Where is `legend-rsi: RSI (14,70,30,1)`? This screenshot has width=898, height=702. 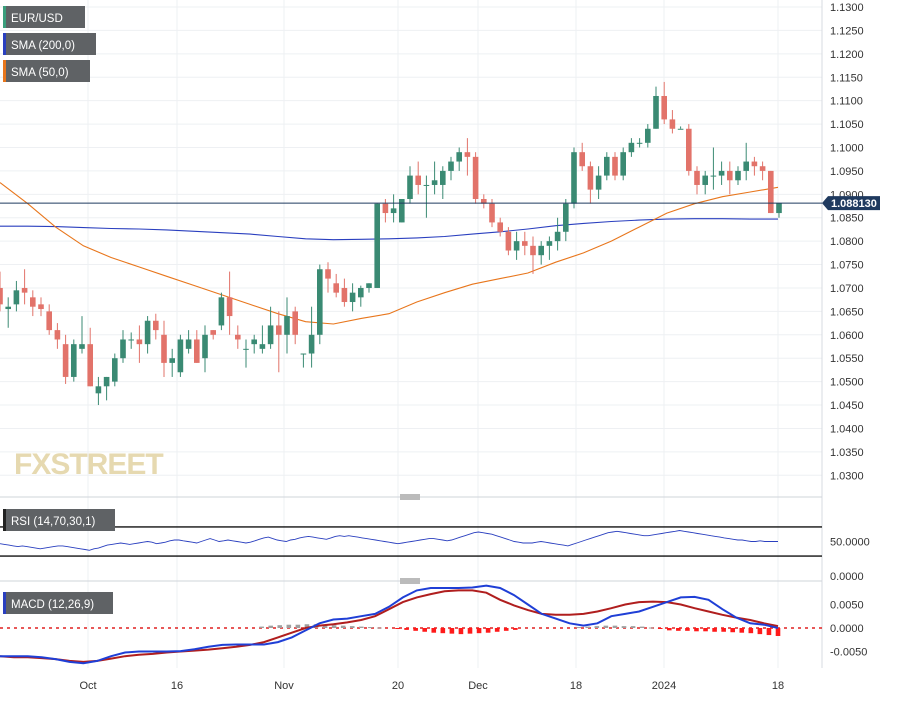
legend-rsi: RSI (14,70,30,1) is located at coordinates (59, 520).